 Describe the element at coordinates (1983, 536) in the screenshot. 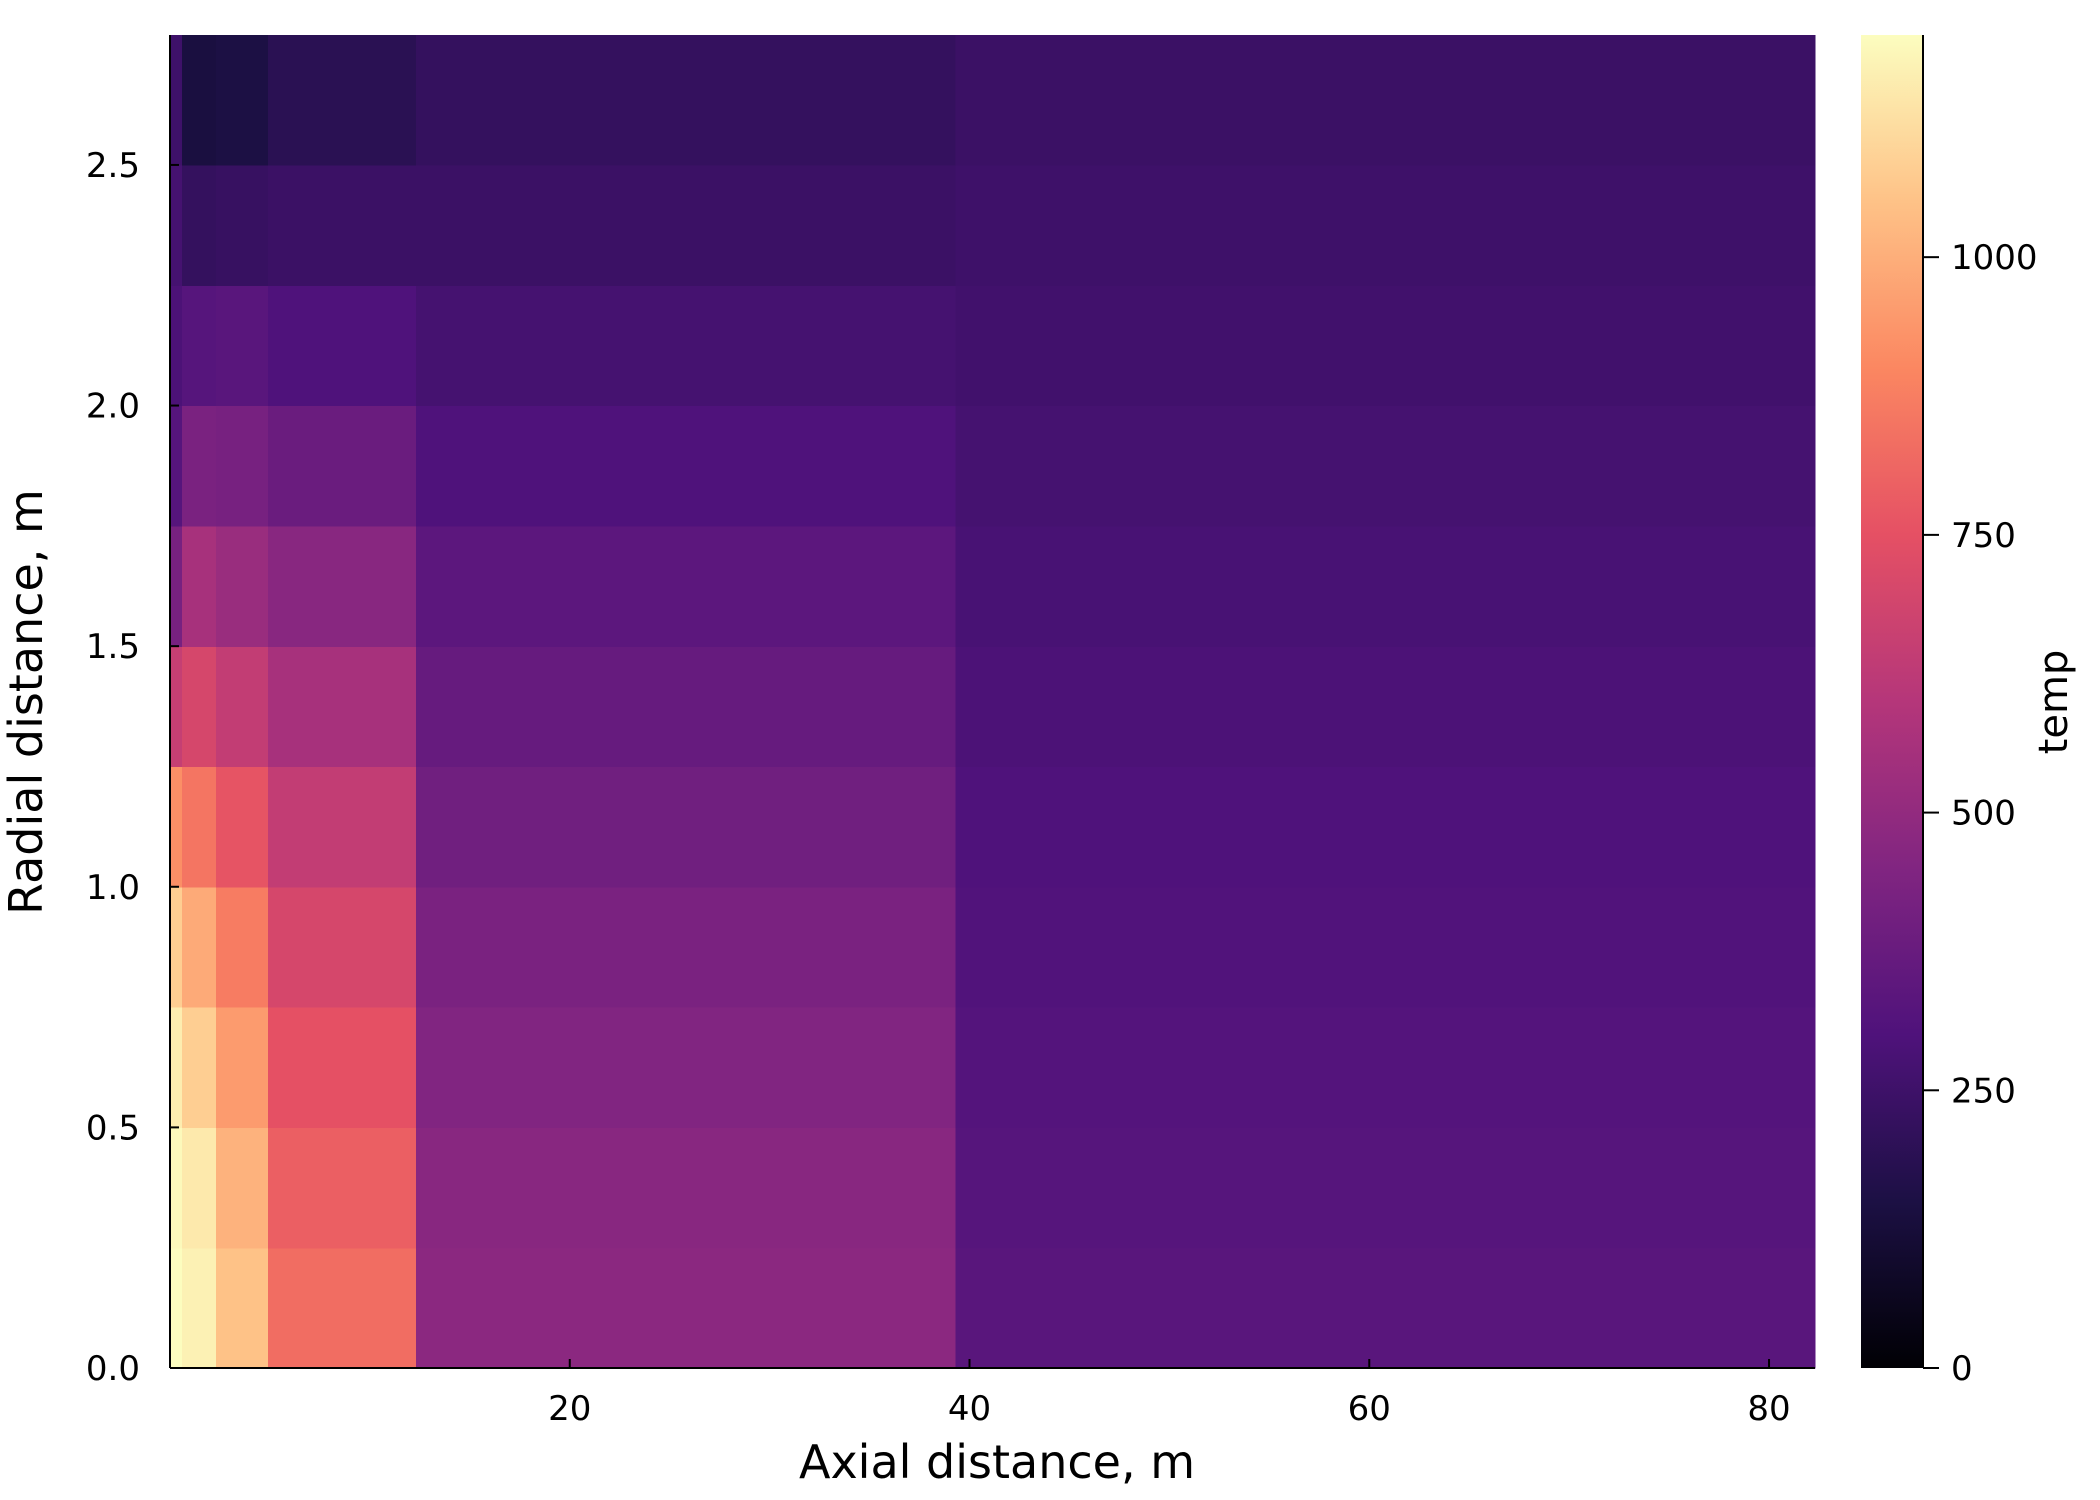

I see `colorbar-tick-label: 750` at that location.